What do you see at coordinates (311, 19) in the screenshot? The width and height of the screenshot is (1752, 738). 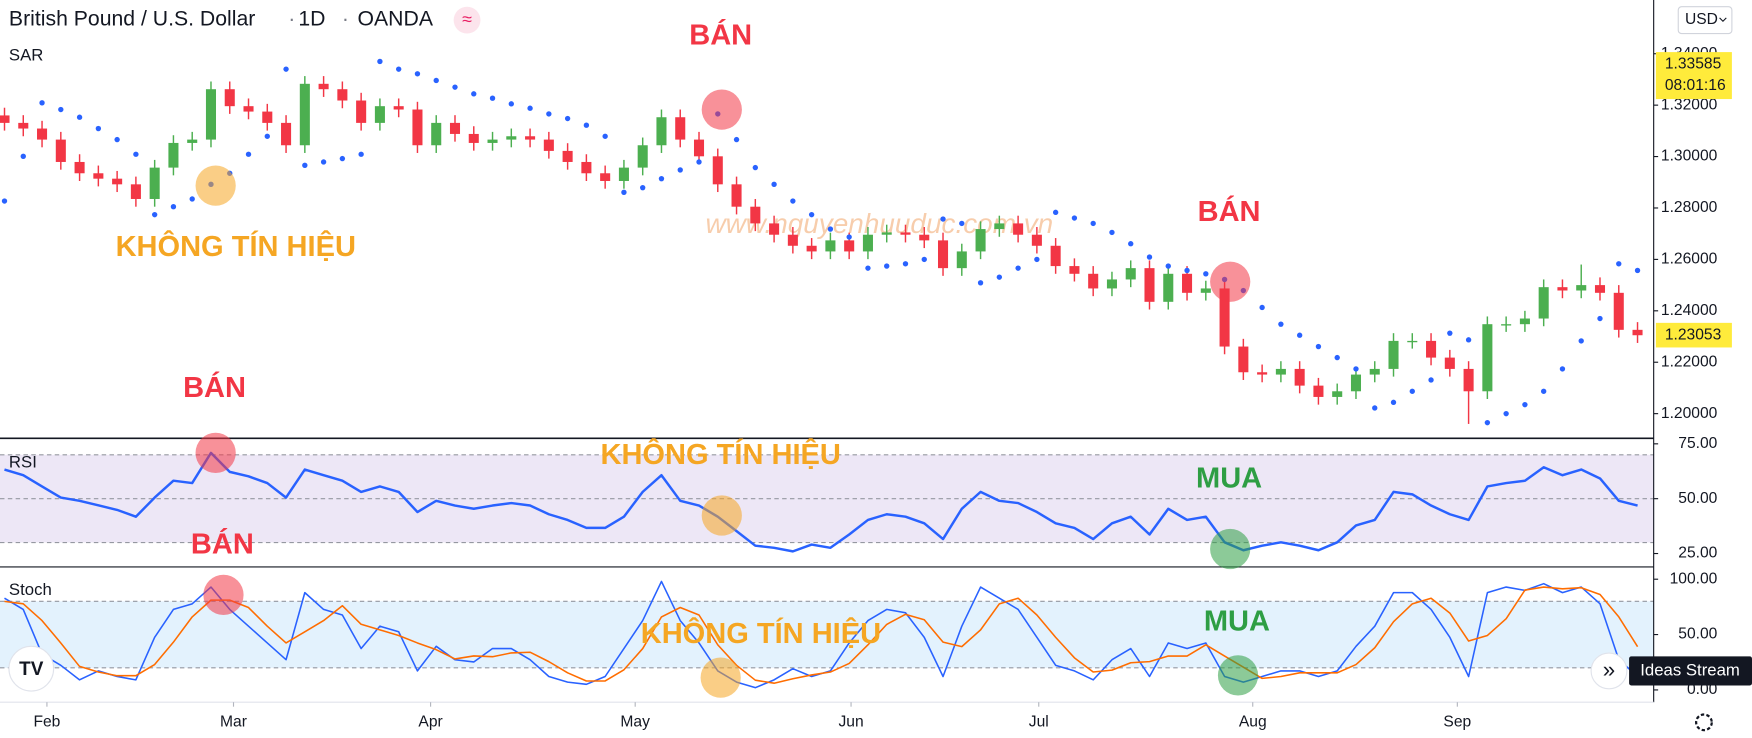 I see `interval: 1D` at bounding box center [311, 19].